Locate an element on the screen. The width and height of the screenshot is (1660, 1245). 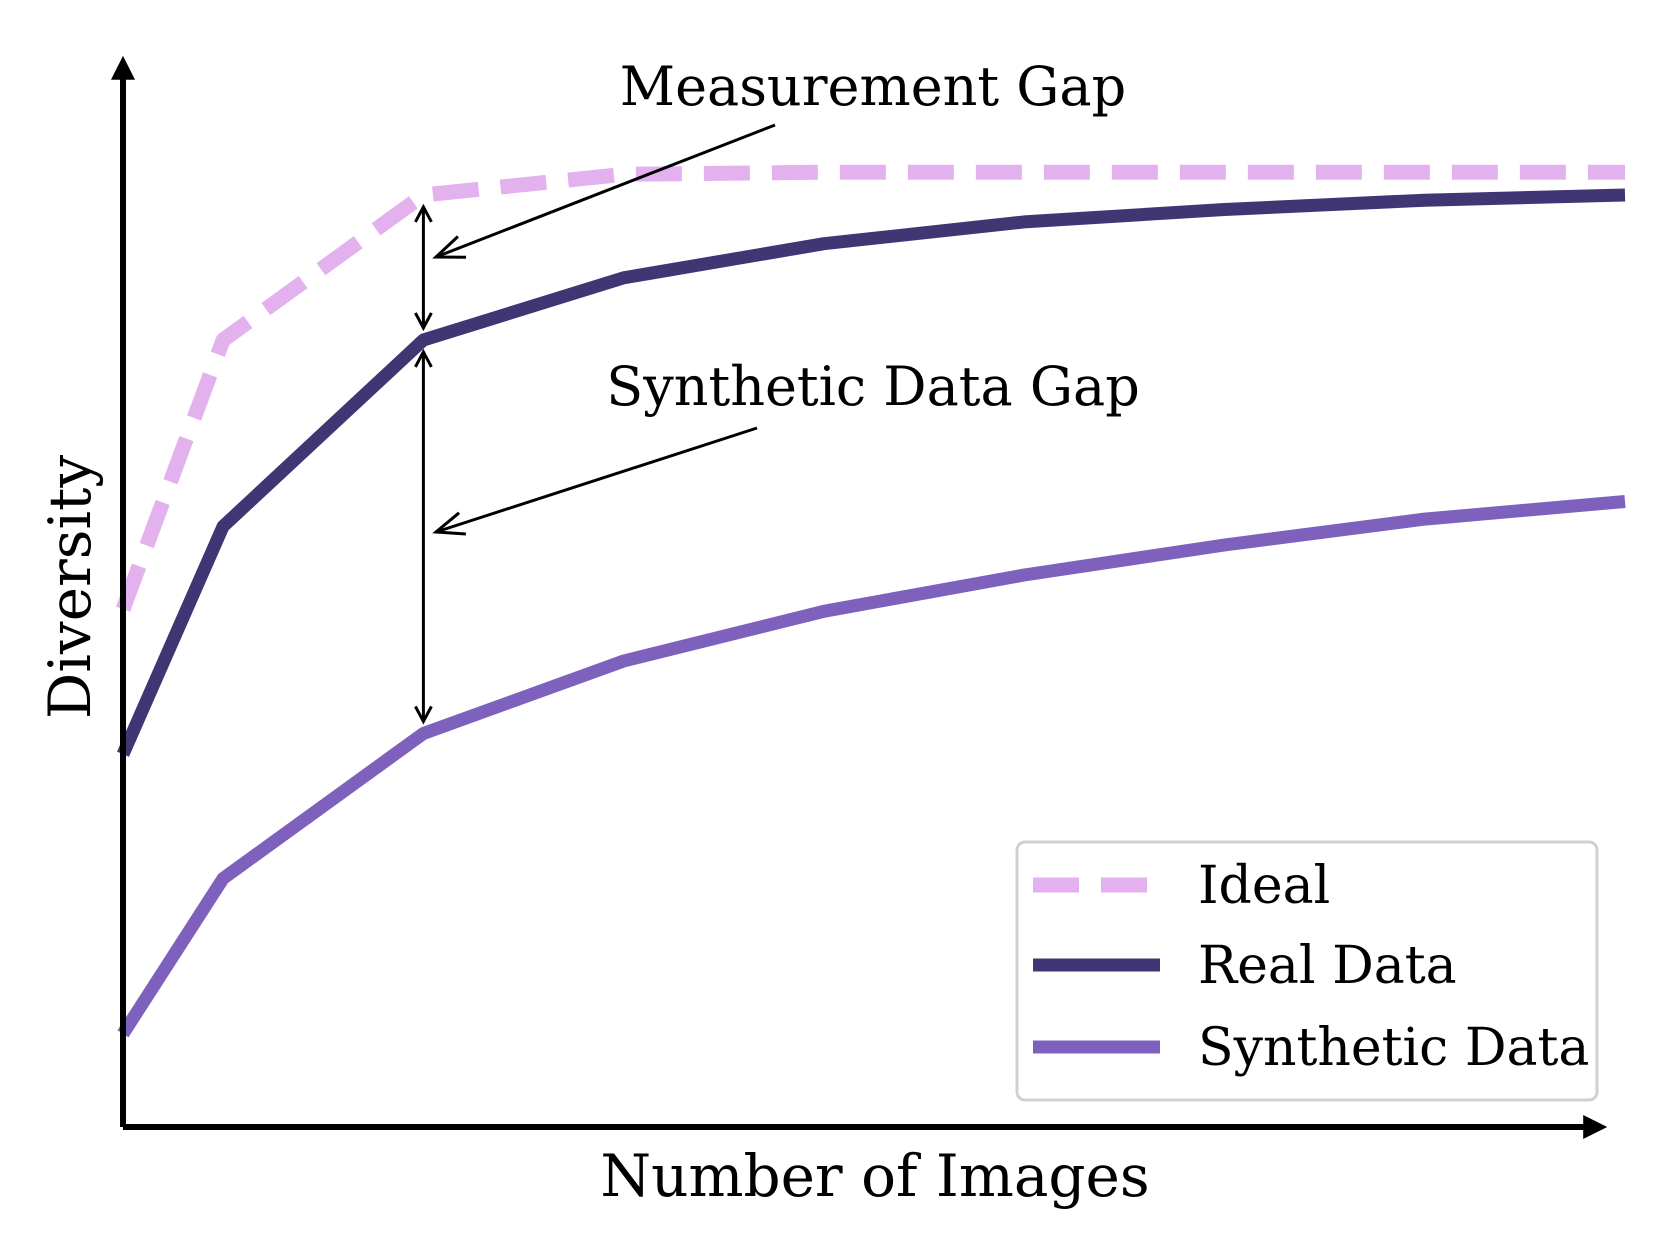
legend: Ideal Real Data Synthetic Data is located at coordinates (1307, 971).